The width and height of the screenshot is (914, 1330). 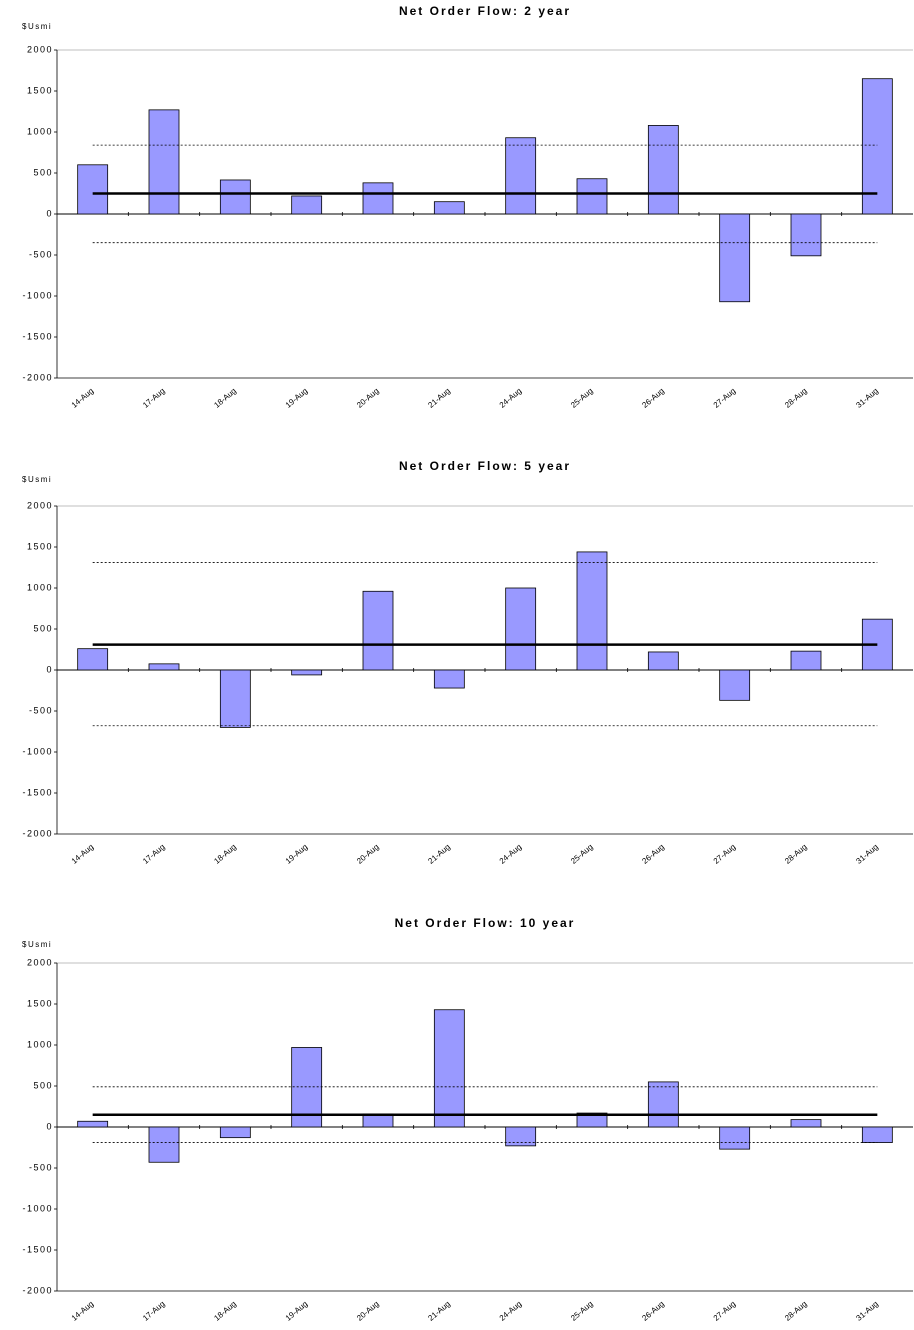 I want to click on chart-title: Net Order Flow: 5 year, so click(x=485, y=466).